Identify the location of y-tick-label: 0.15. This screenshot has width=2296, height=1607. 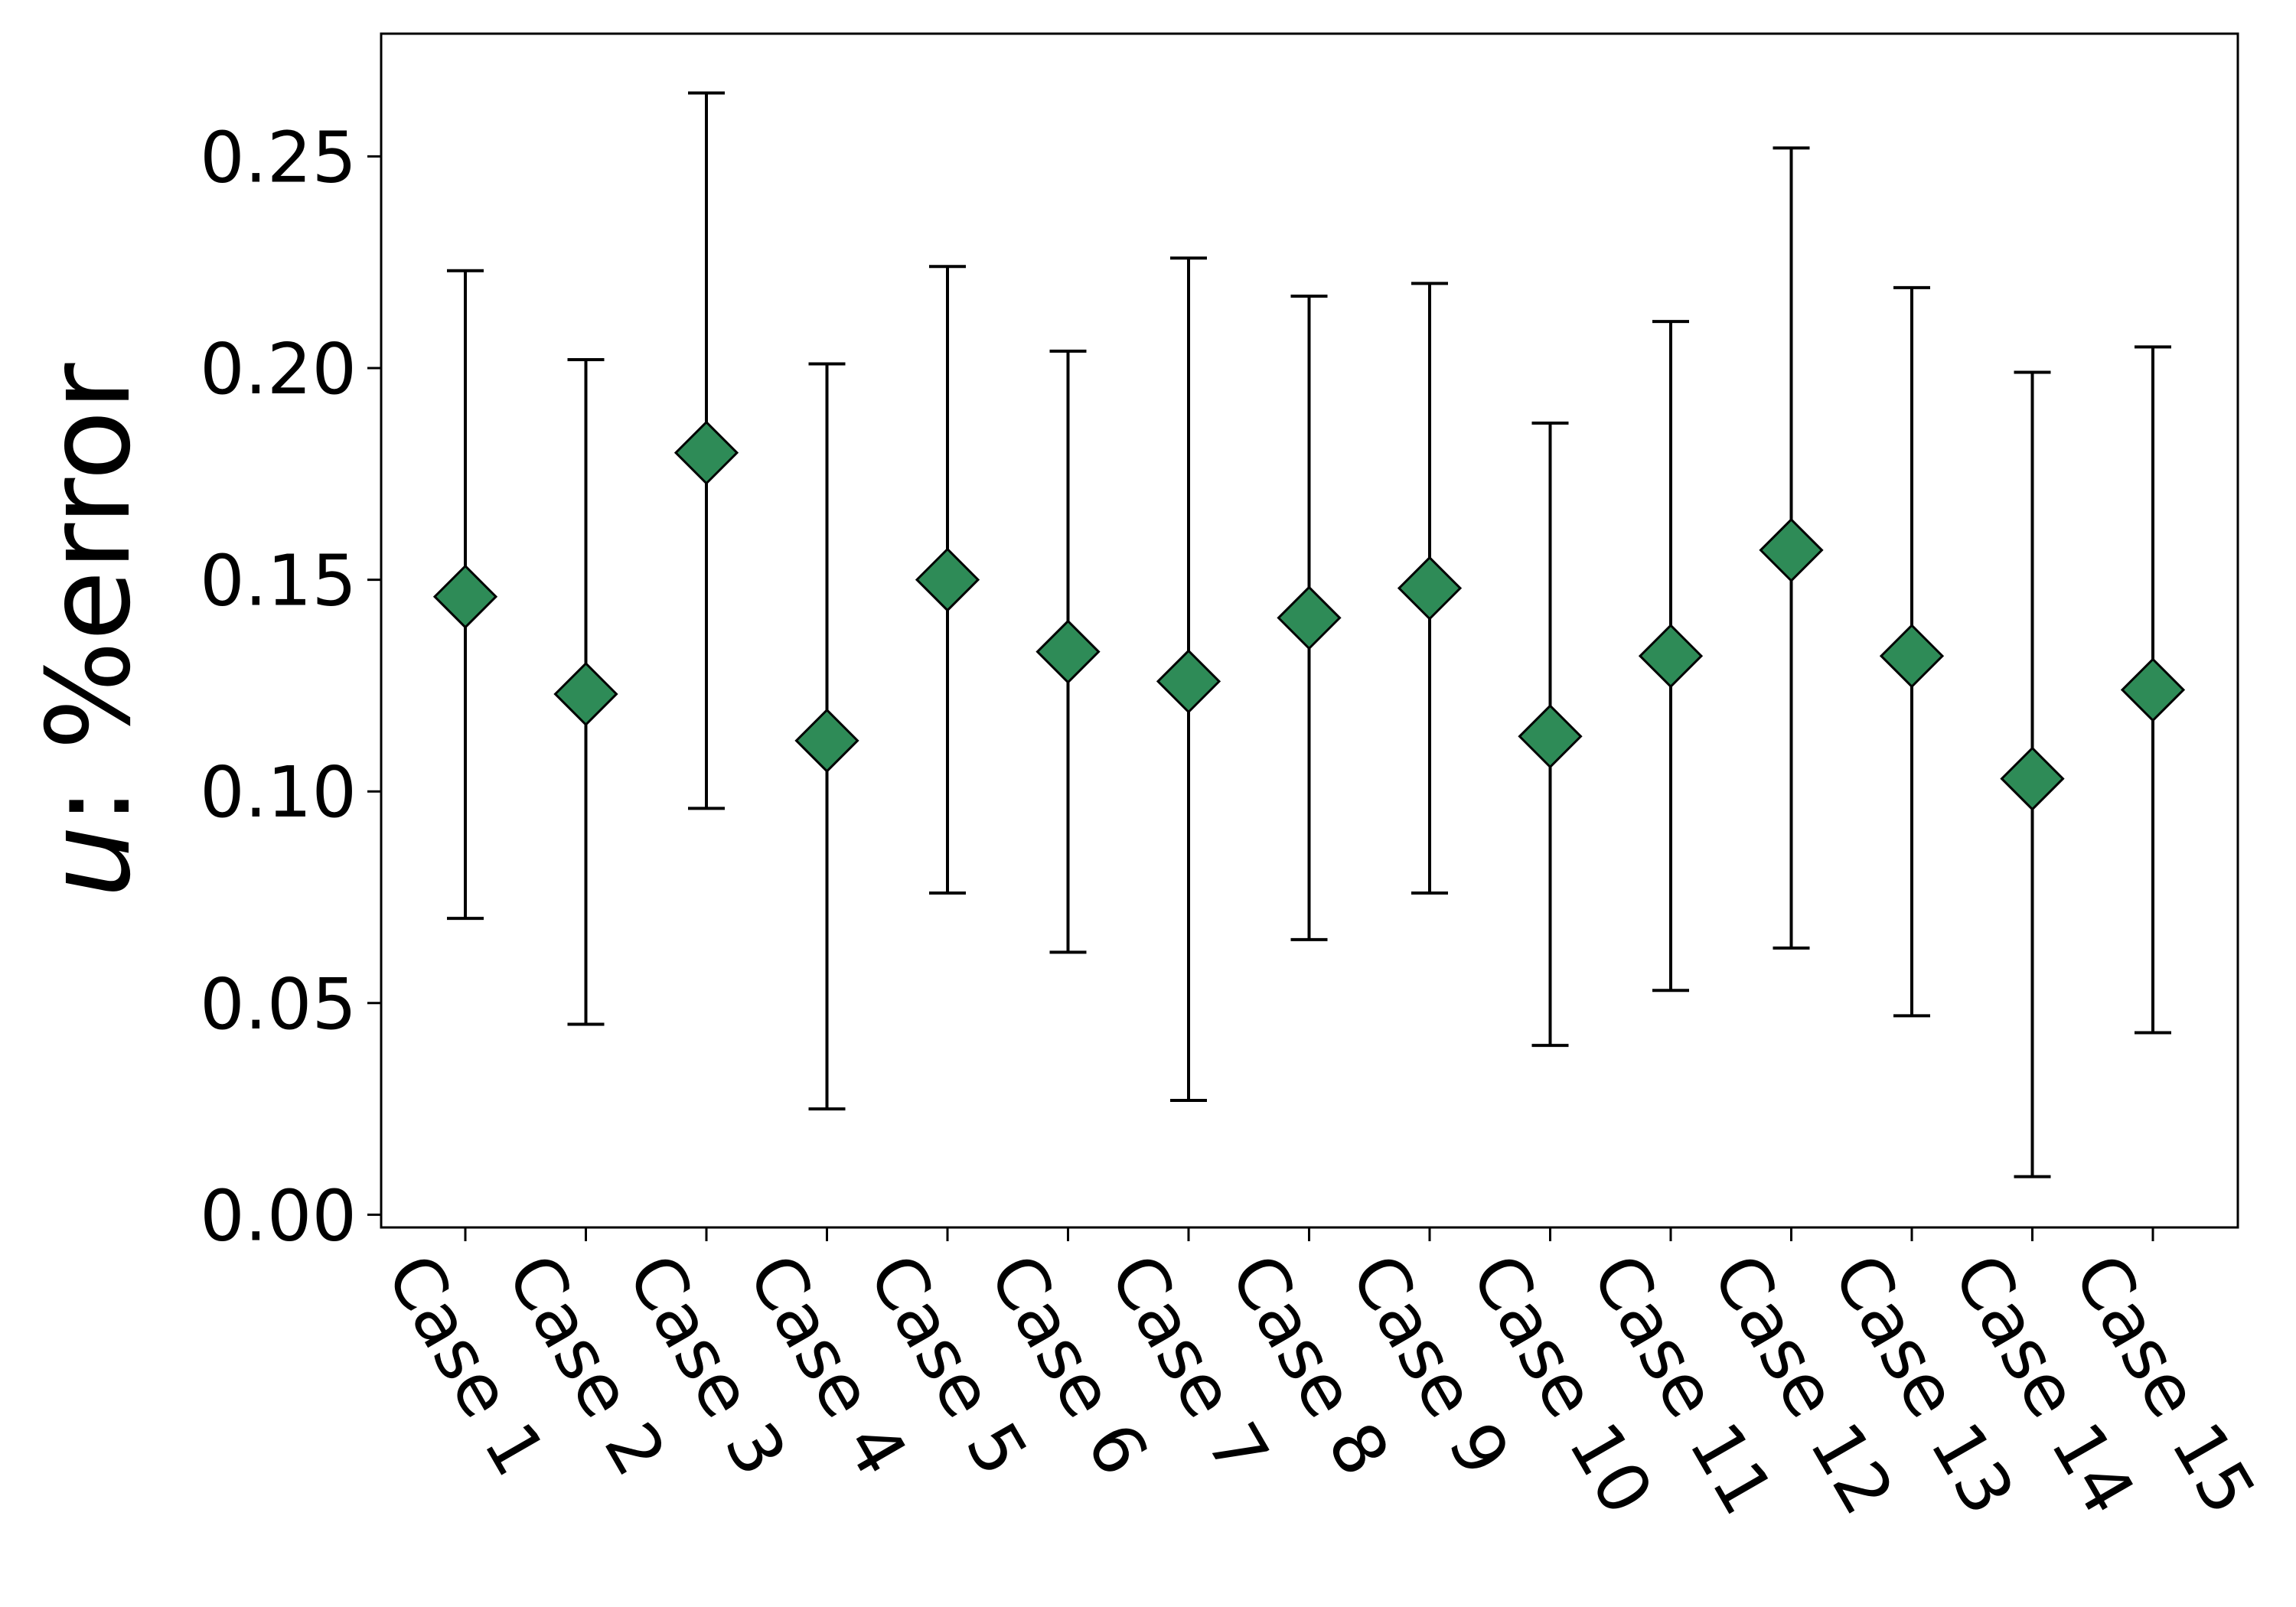
(278, 581).